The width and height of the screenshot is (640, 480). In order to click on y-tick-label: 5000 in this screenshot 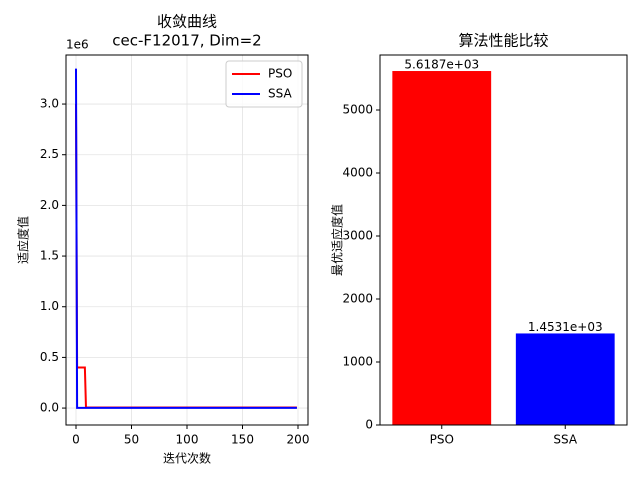, I will do `click(357, 109)`.